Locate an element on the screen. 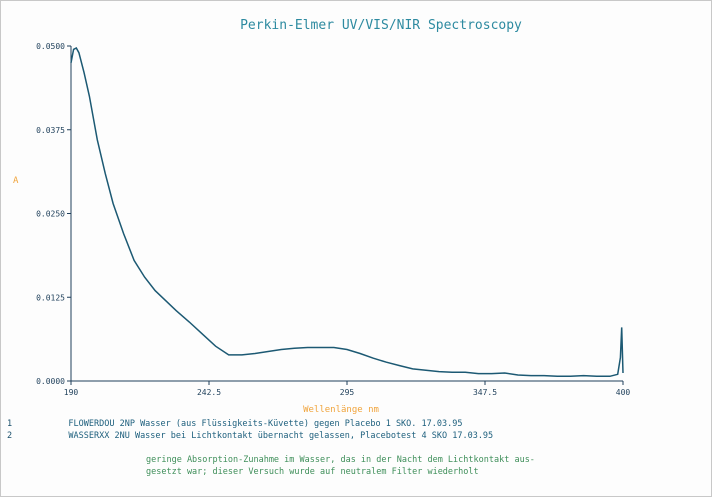  x-axis-ticks: 190 242.5 295 347.5 400 is located at coordinates (347, 389).